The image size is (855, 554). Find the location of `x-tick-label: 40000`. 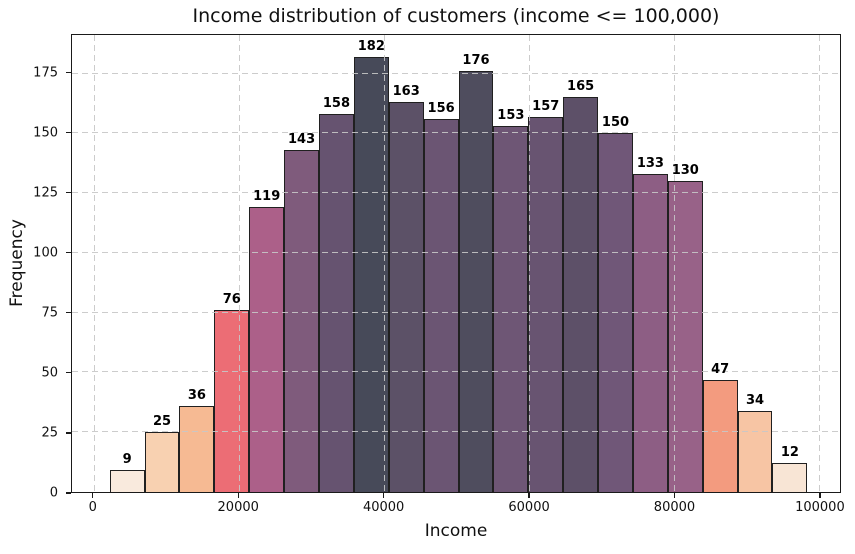

x-tick-label: 40000 is located at coordinates (383, 507).